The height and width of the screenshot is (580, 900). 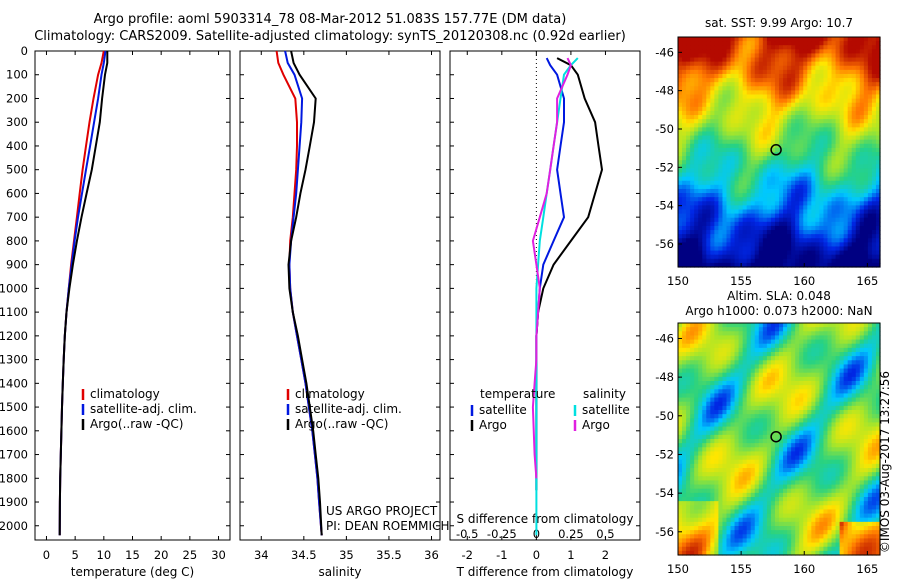 I want to click on depth-tick-label: 100, so click(x=17, y=75).